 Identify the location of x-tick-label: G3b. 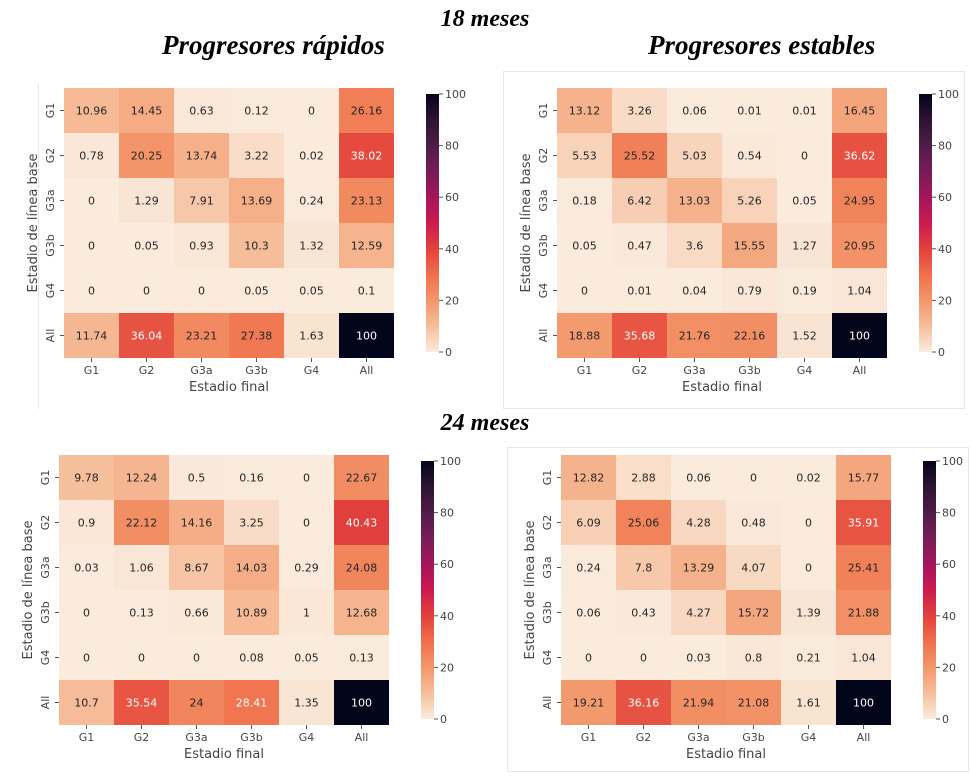
(251, 737).